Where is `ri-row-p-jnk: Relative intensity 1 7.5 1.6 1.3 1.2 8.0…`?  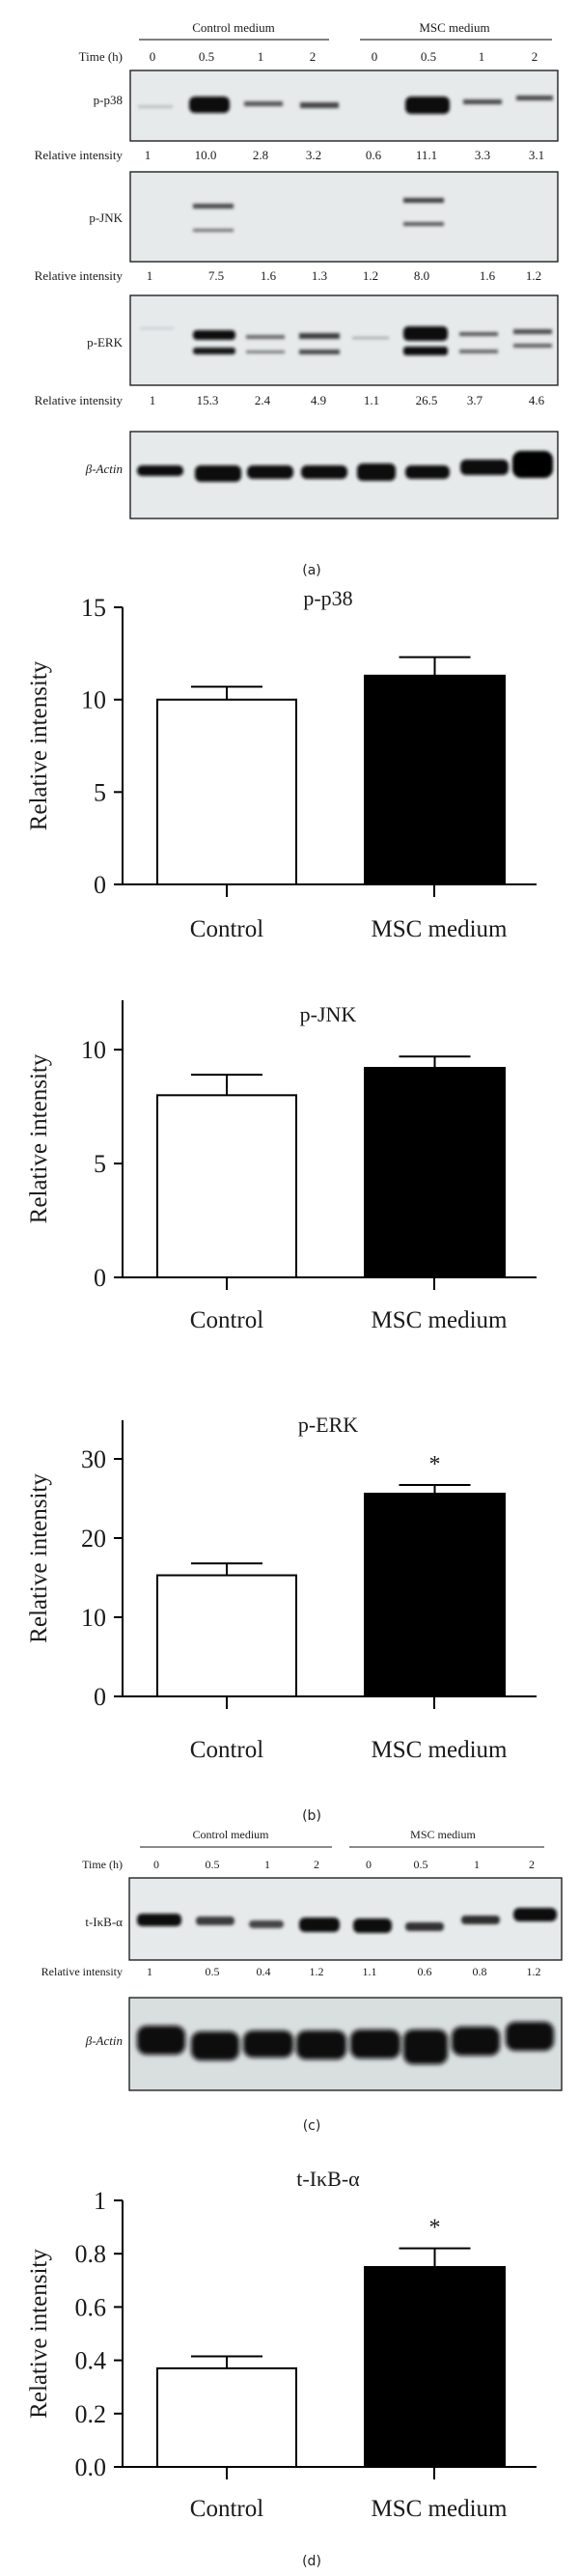
ri-row-p-jnk: Relative intensity 1 7.5 1.6 1.3 1.2 8.0… is located at coordinates (288, 275).